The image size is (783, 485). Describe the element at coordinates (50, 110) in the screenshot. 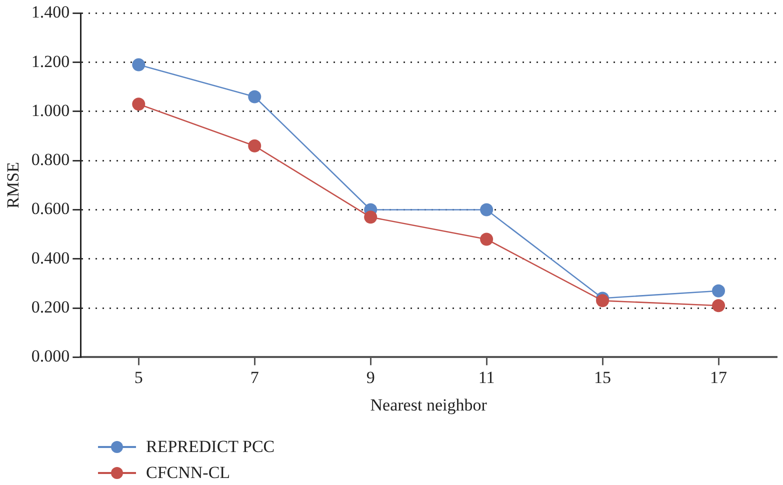

I see `y-tick-label: 1.000` at that location.